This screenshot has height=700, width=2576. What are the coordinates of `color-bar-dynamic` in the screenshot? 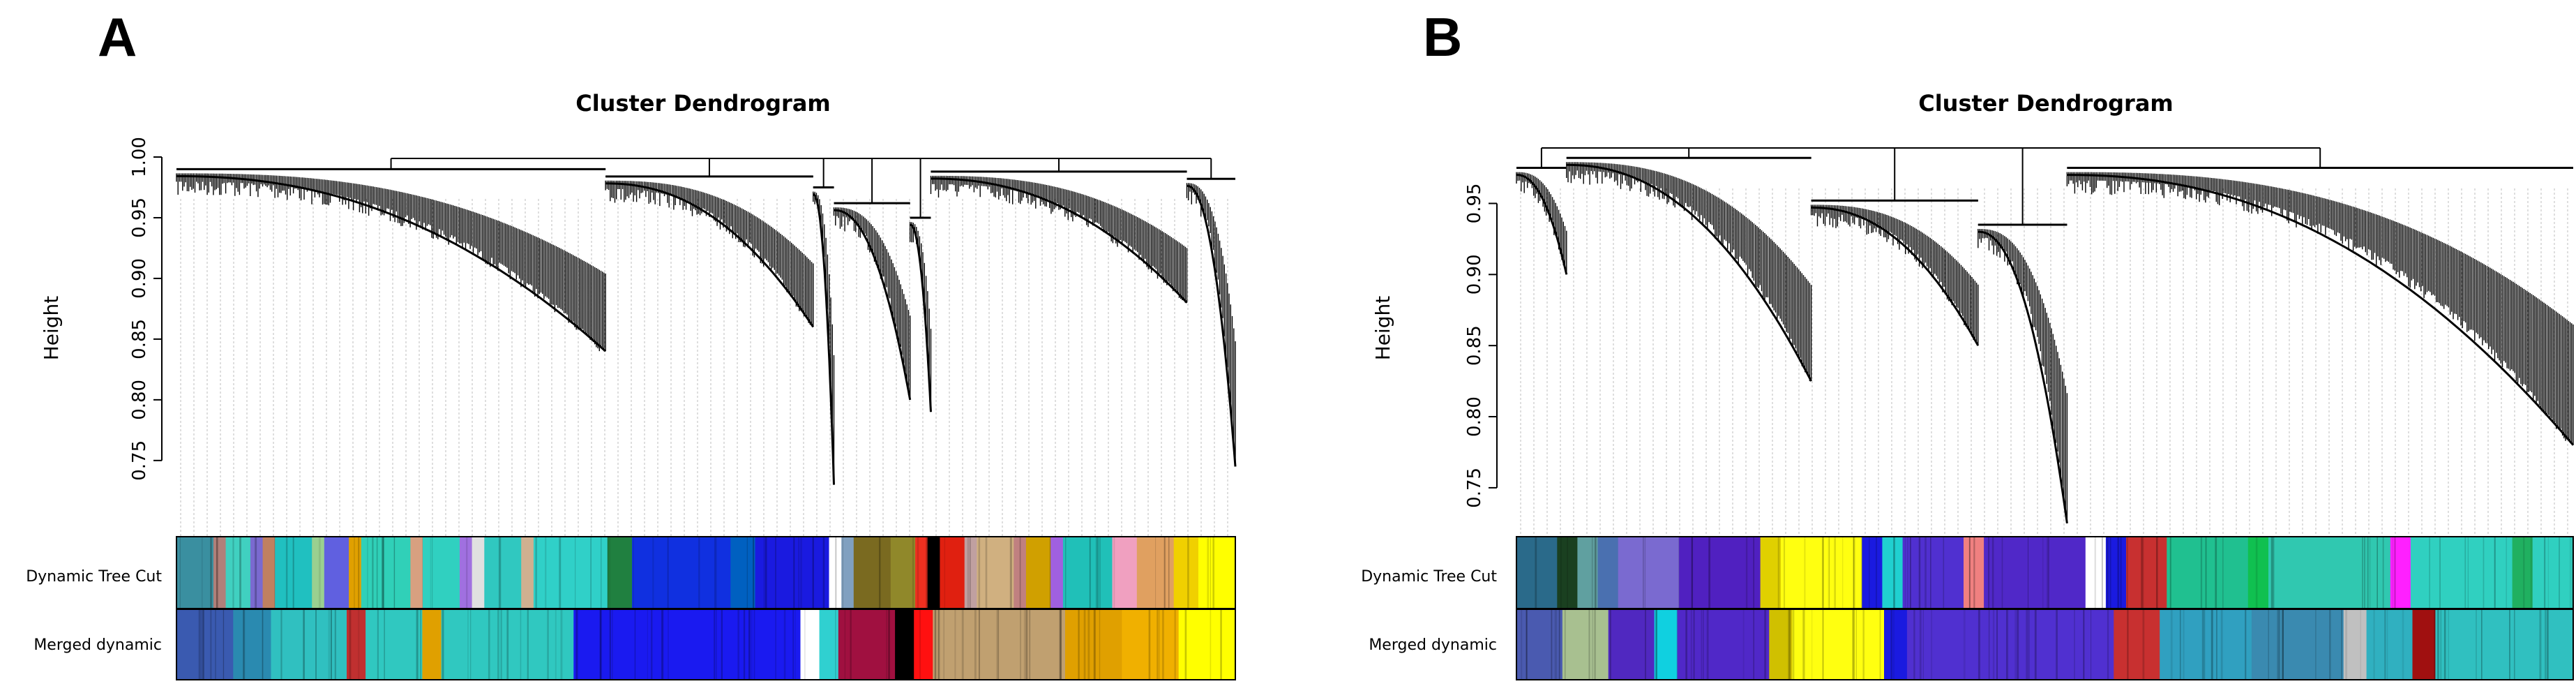 It's located at (2045, 572).